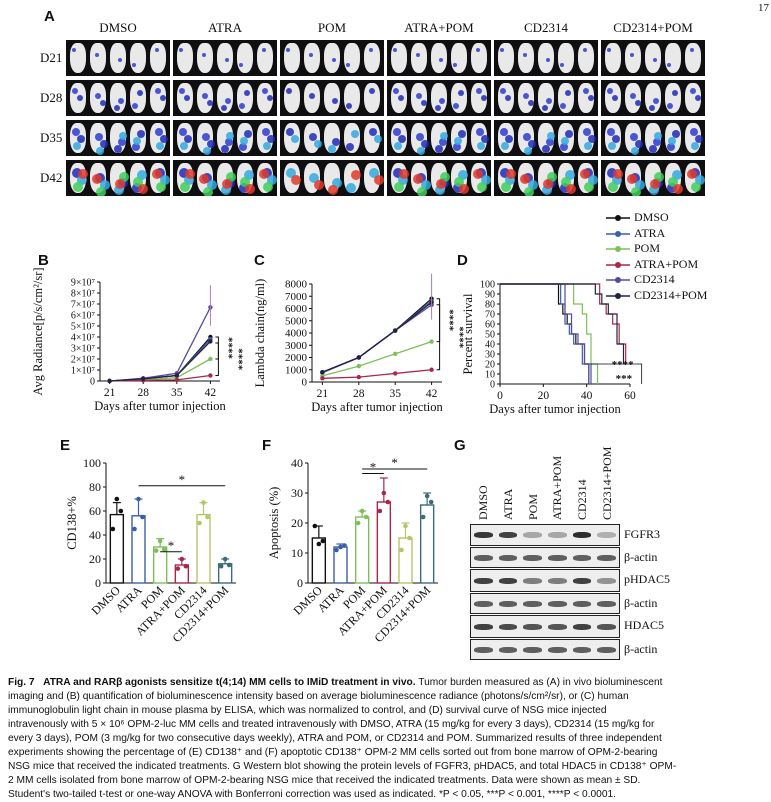 This screenshot has height=802, width=771. What do you see at coordinates (323, 394) in the screenshot?
I see `x-tick-label: 21` at bounding box center [323, 394].